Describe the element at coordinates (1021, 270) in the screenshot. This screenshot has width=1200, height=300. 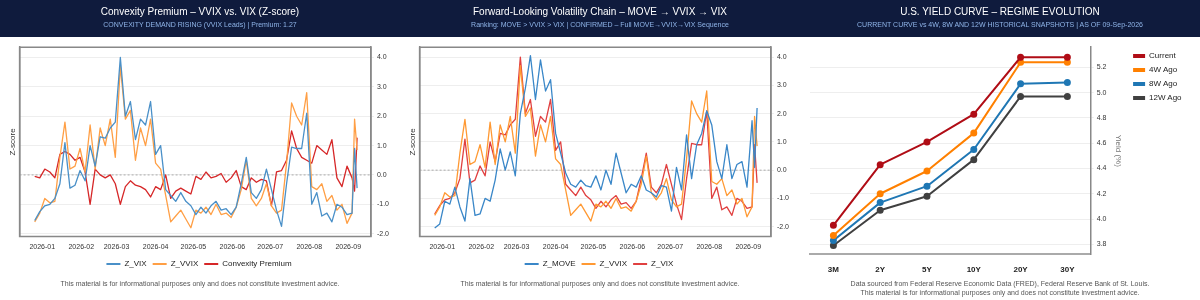
I see `x-tick-label: 20Y` at that location.